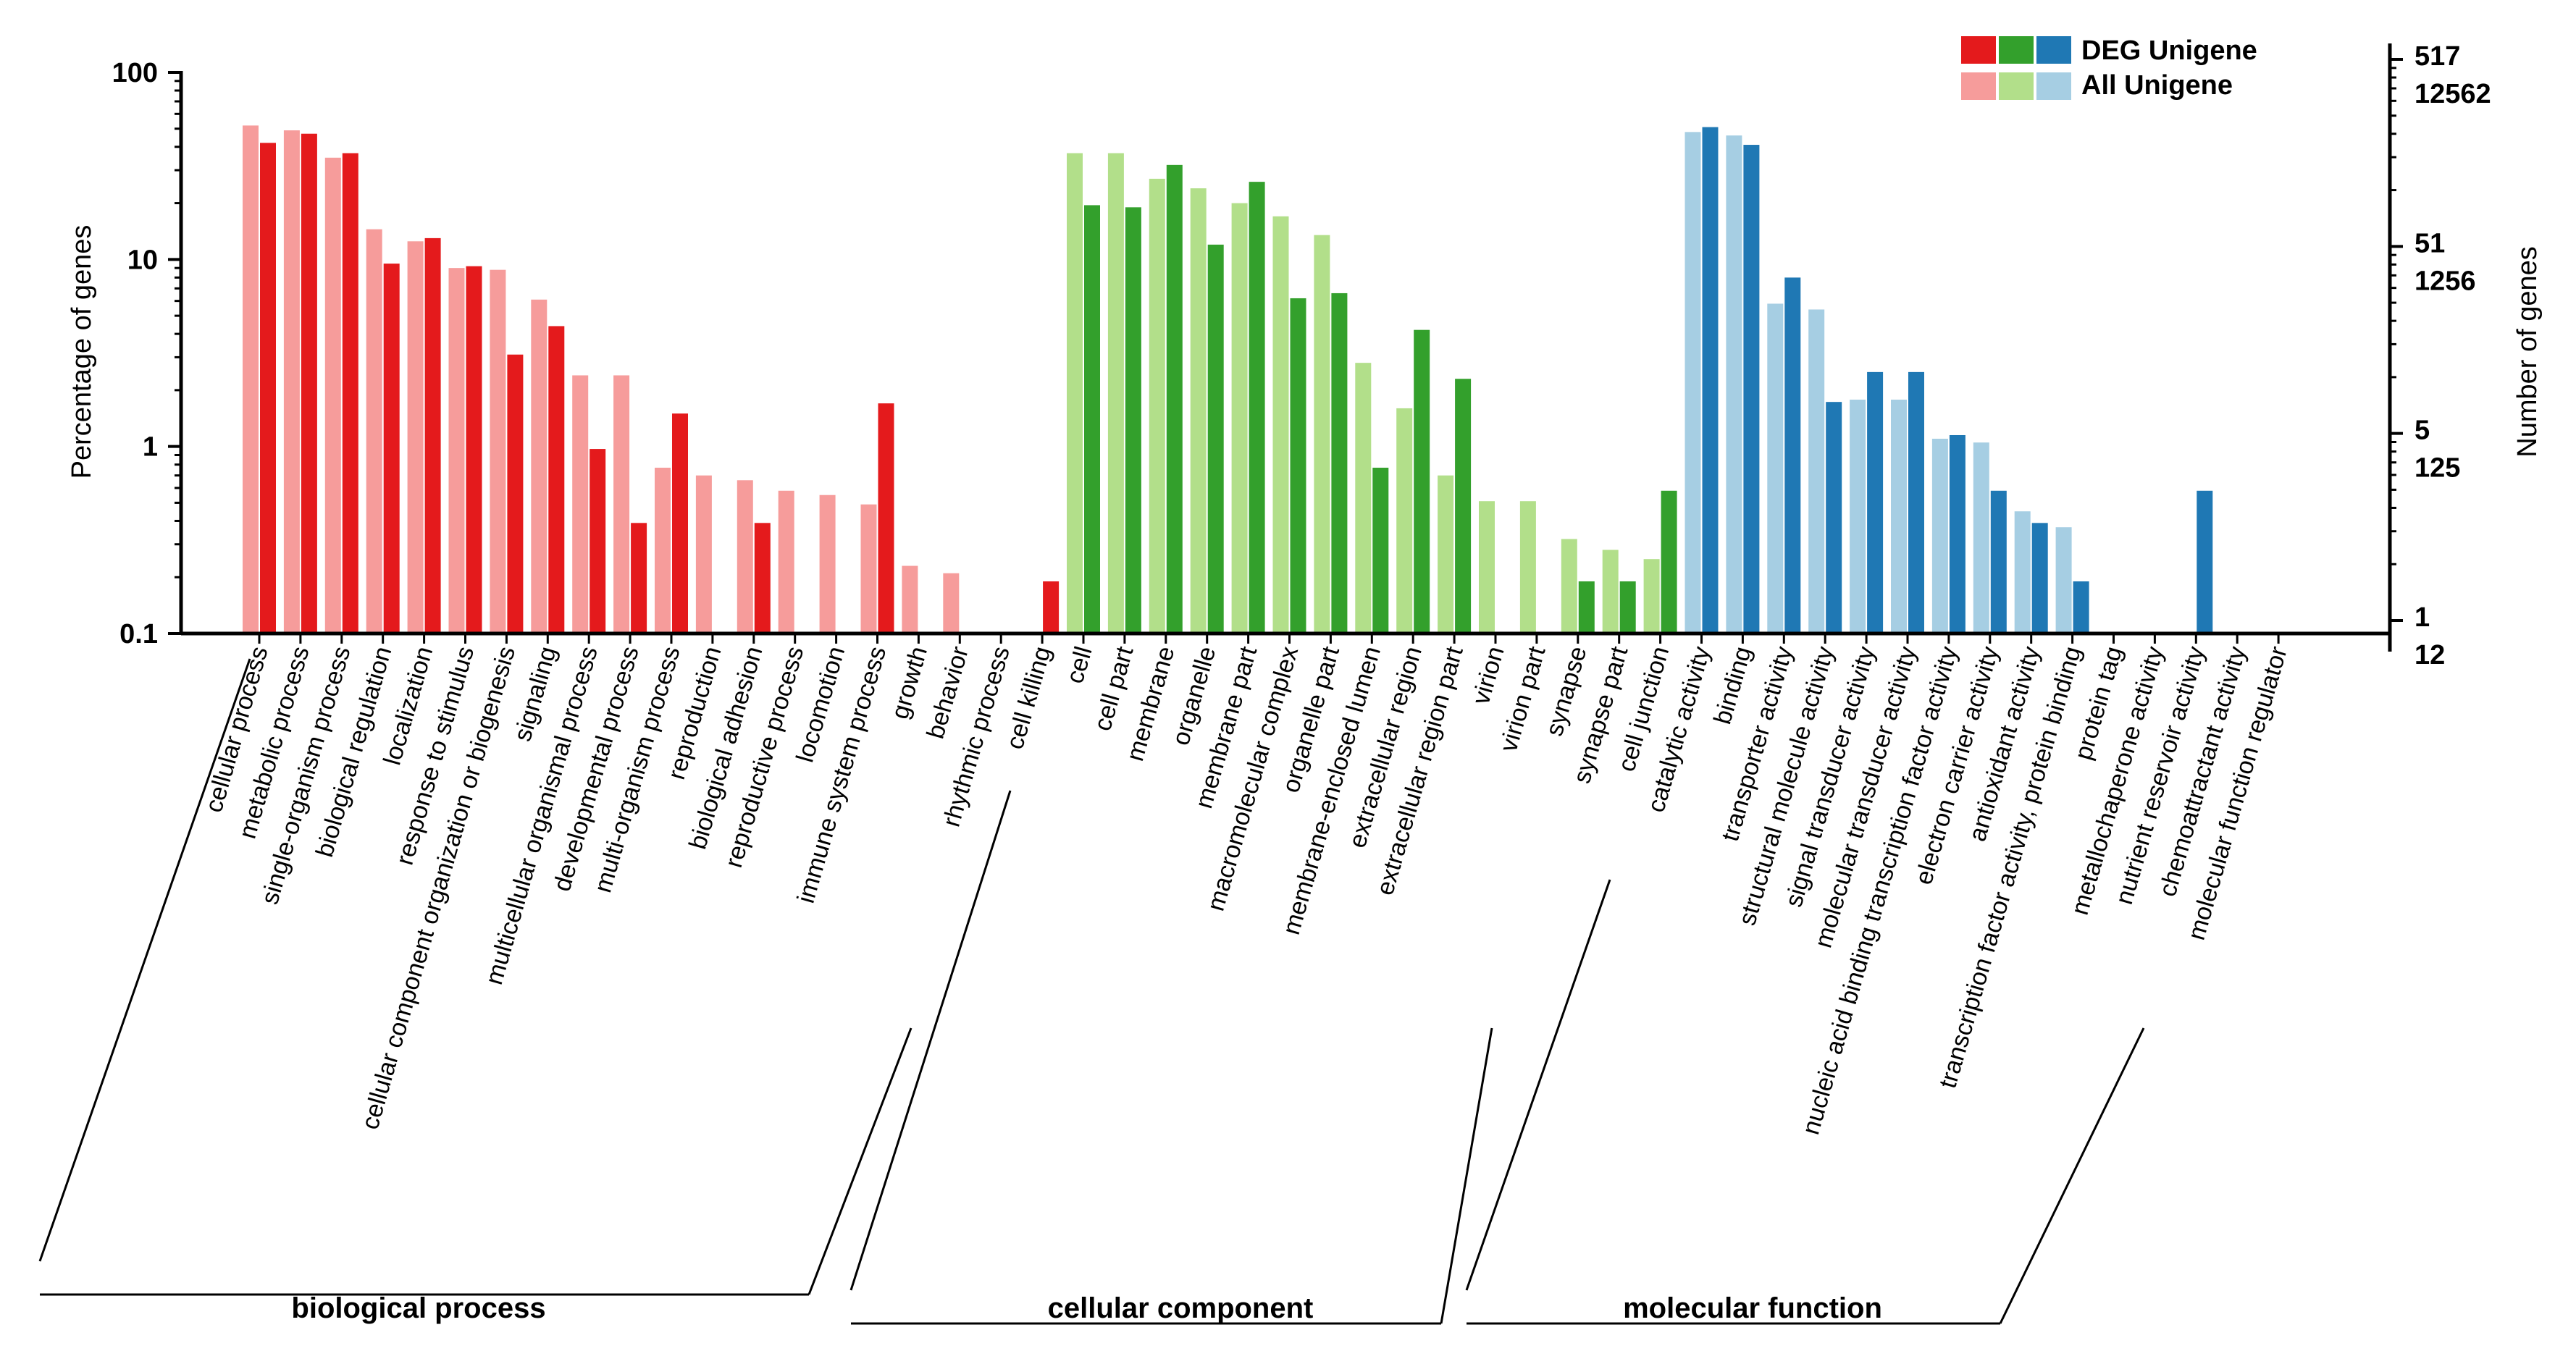 Image resolution: width=2576 pixels, height=1351 pixels. What do you see at coordinates (2016, 50) in the screenshot?
I see `legend-swatch-deg-green` at bounding box center [2016, 50].